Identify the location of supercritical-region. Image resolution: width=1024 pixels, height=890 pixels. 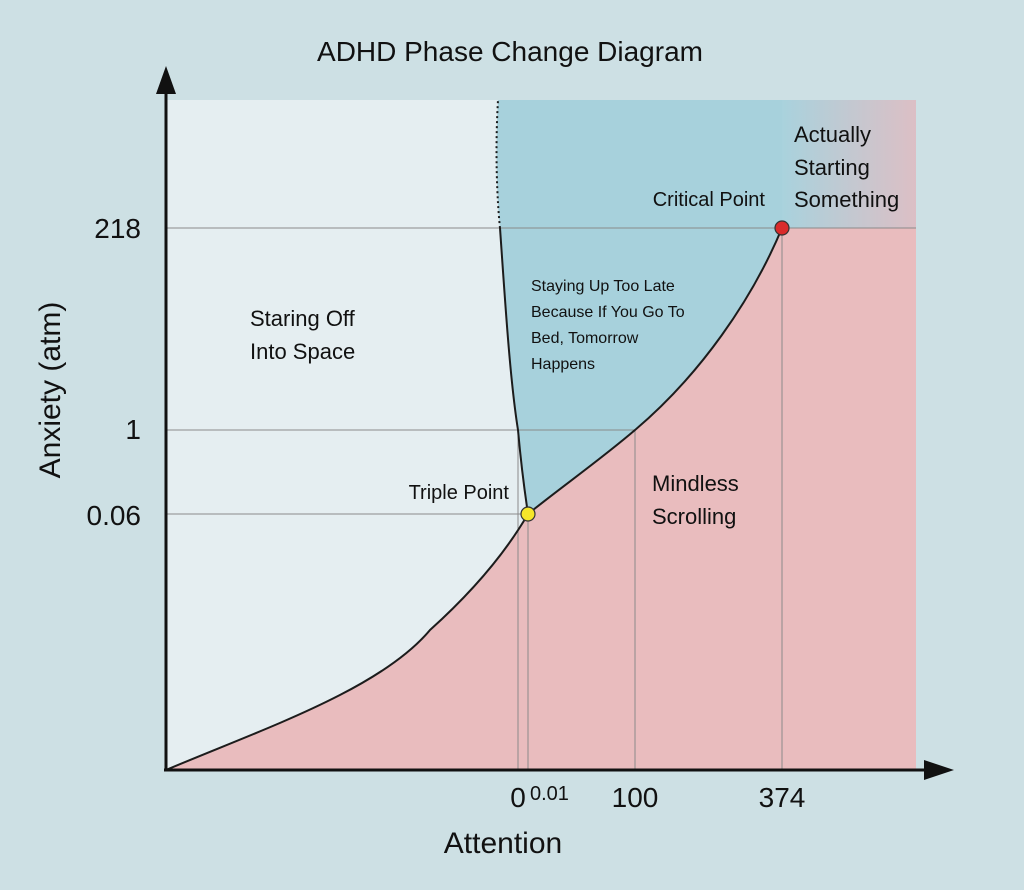
(849, 164).